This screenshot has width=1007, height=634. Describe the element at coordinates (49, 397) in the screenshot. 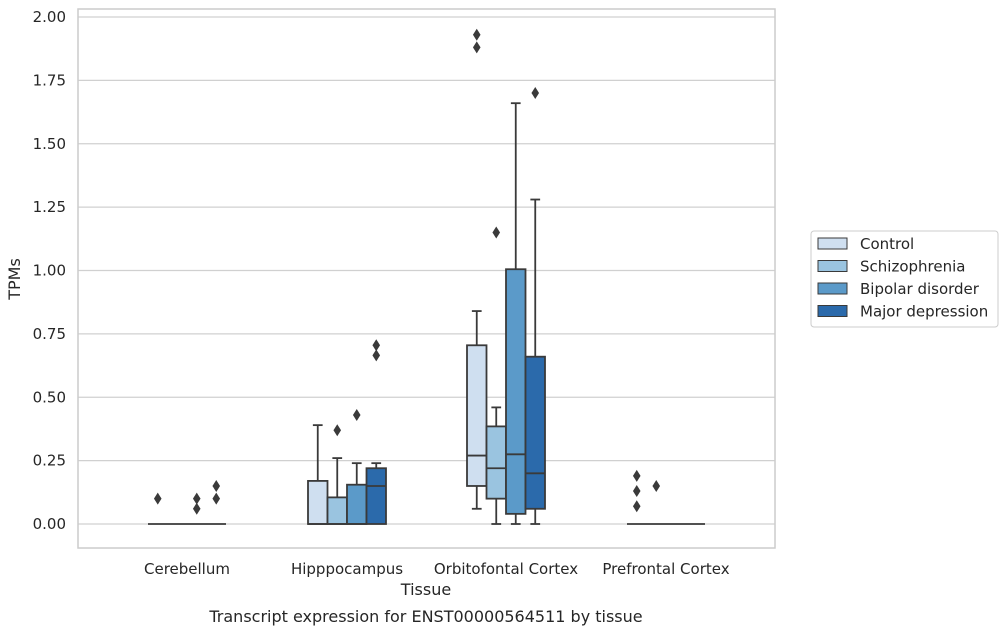

I see `y-tick-label: 0.50` at that location.